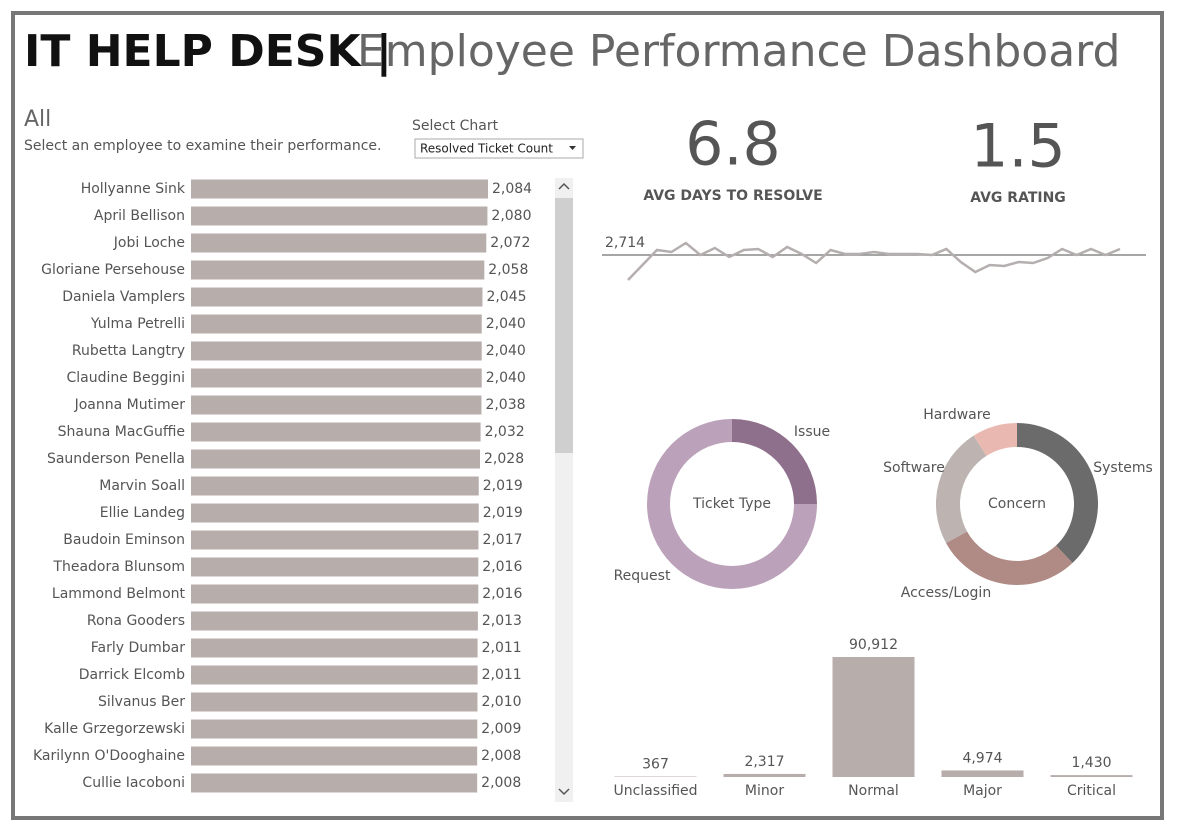 This screenshot has width=1180, height=839. I want to click on employee-name: Joanna Mutimer, so click(130, 405).